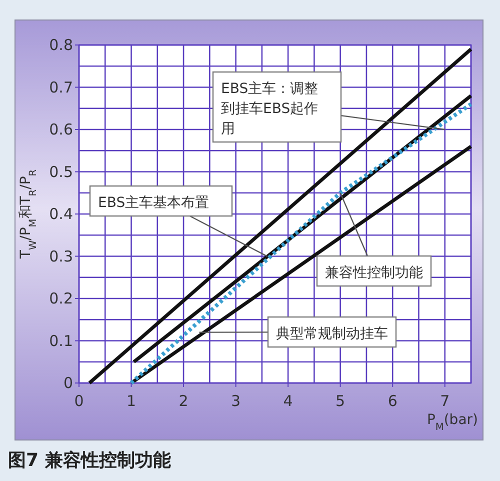 Image resolution: width=500 pixels, height=481 pixels. What do you see at coordinates (61, 171) in the screenshot?
I see `y-tick-label: 0.5` at bounding box center [61, 171].